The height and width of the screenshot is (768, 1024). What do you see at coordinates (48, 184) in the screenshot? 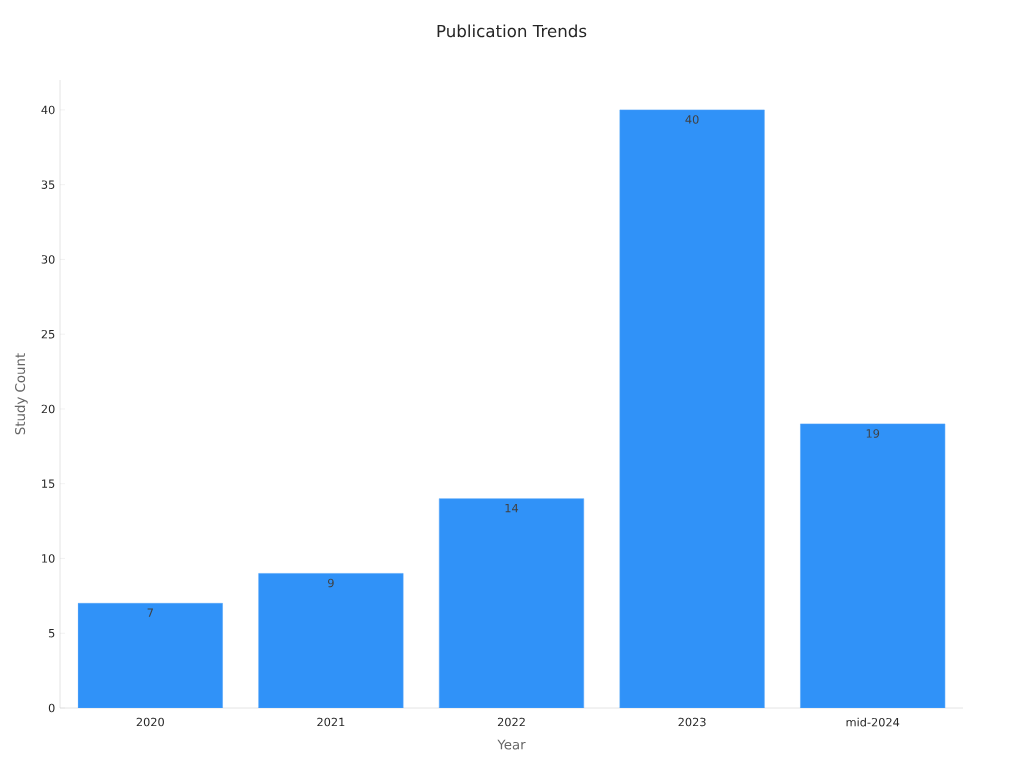
I see `y-tick-label: 35` at bounding box center [48, 184].